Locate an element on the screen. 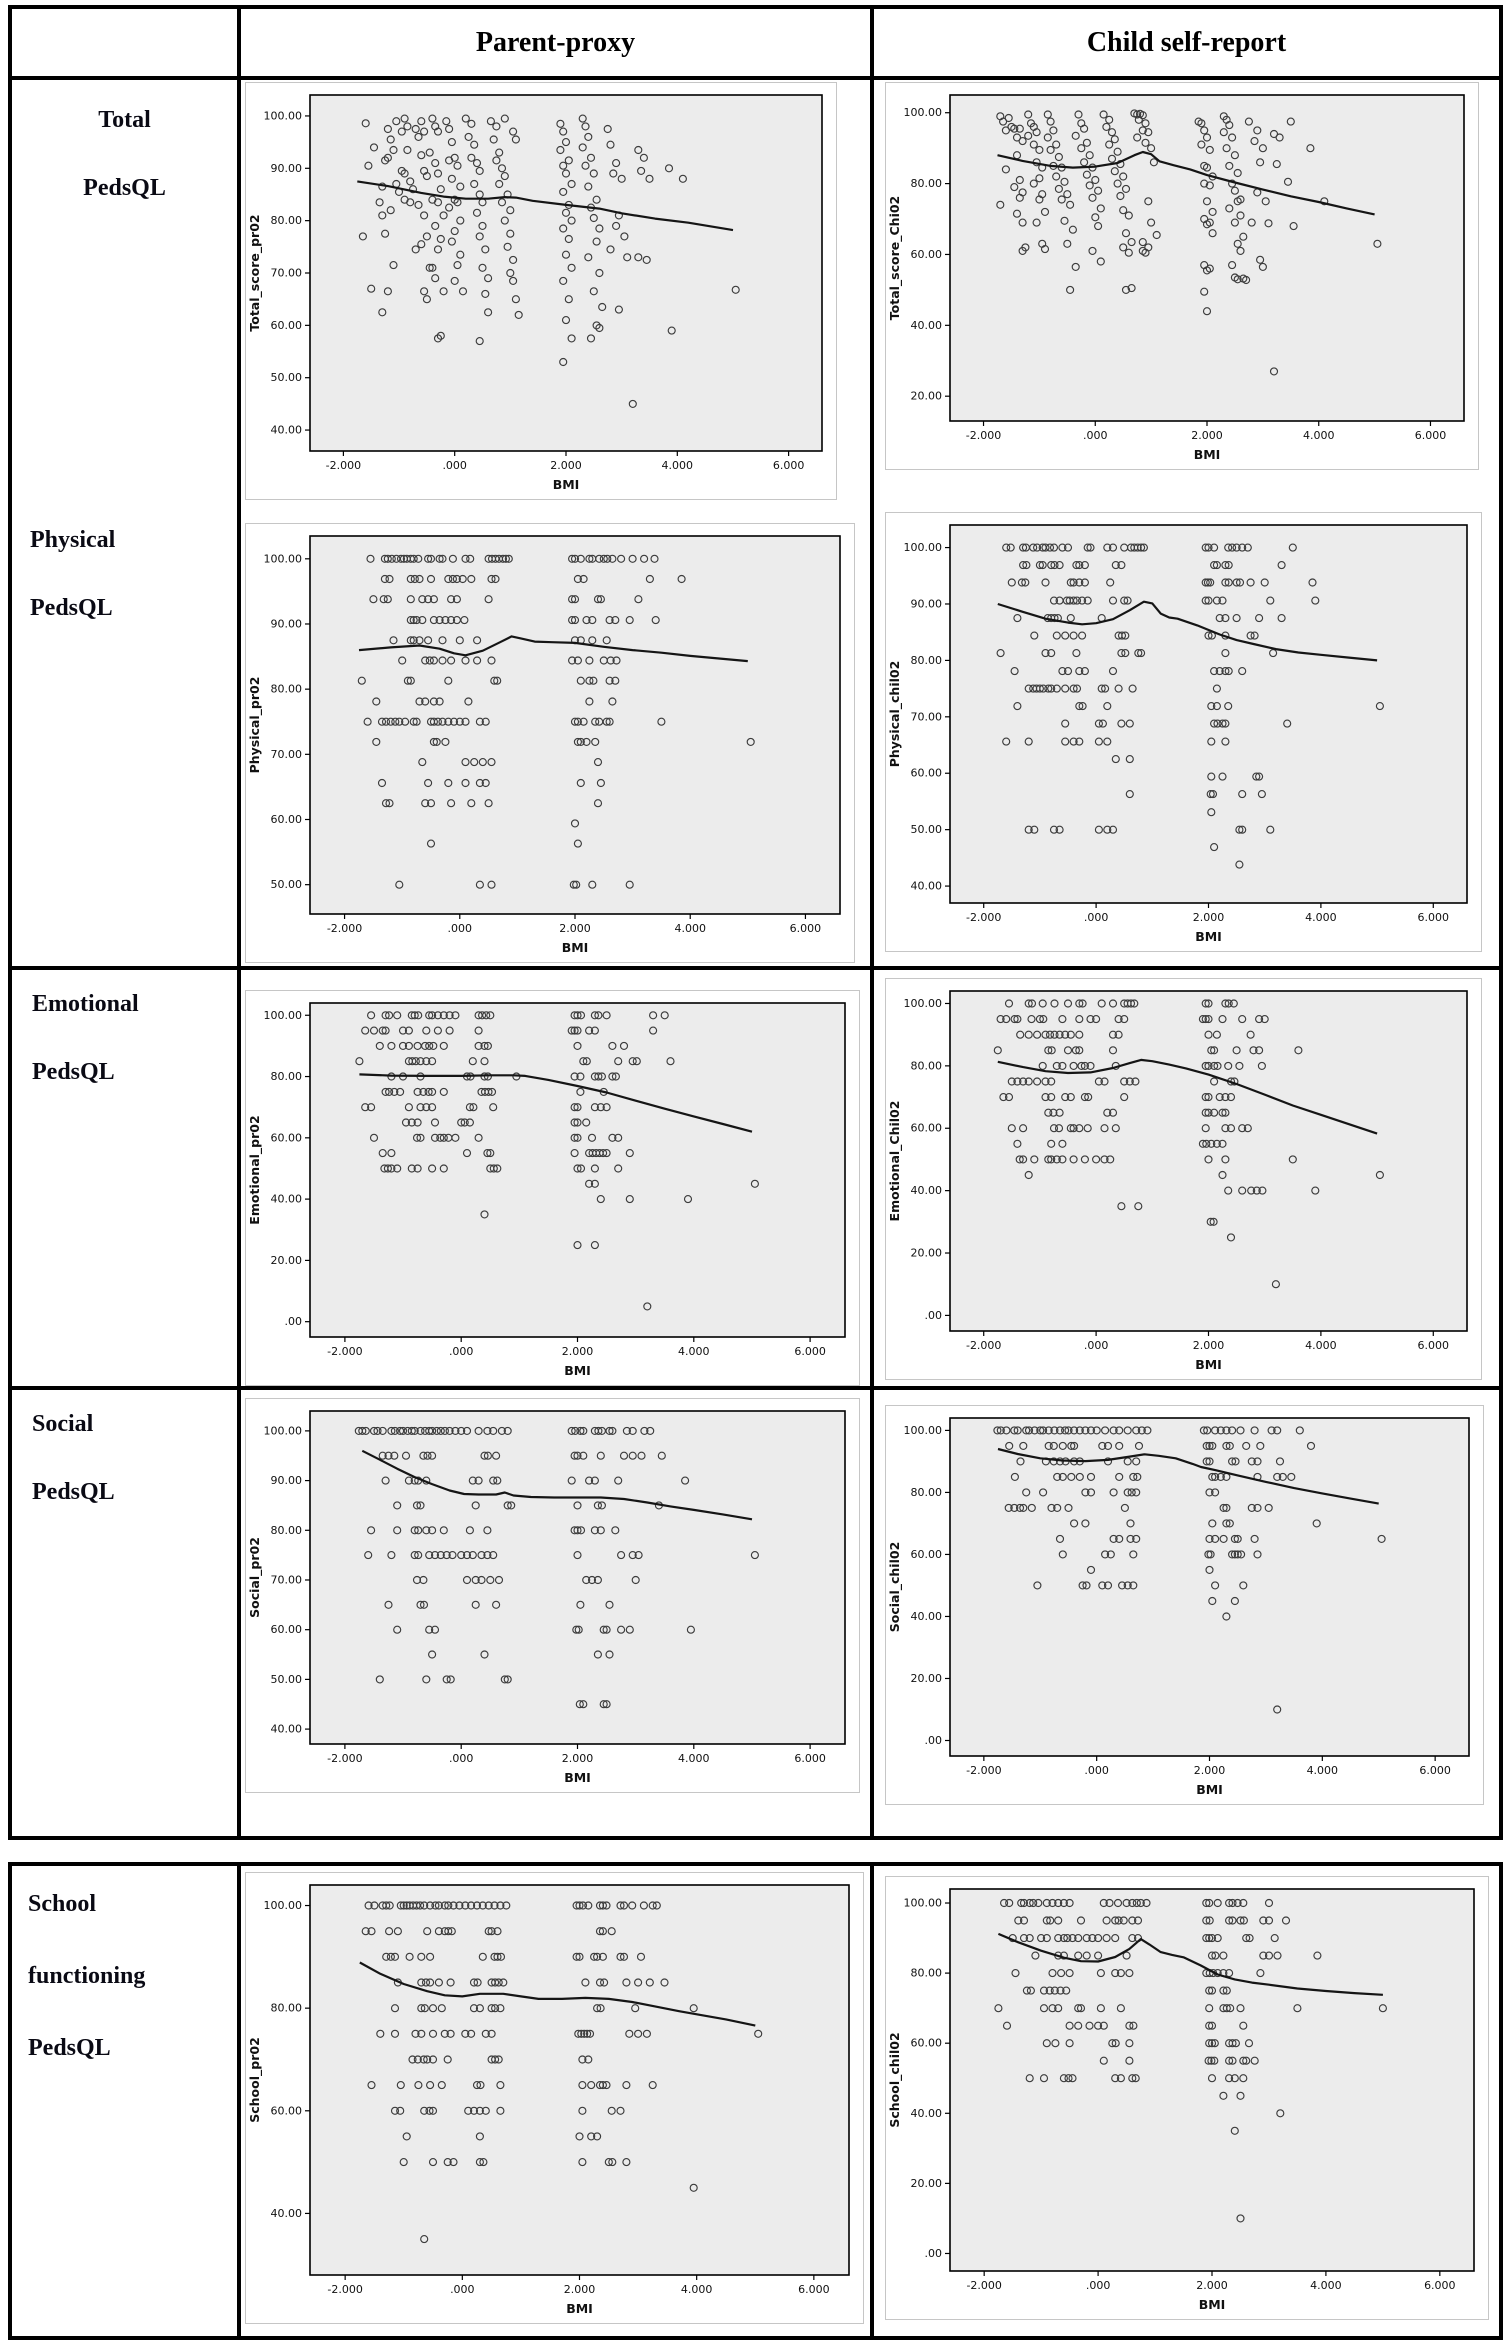 The image size is (1511, 2344). x-tick-label: .000 is located at coordinates (1096, 1345).